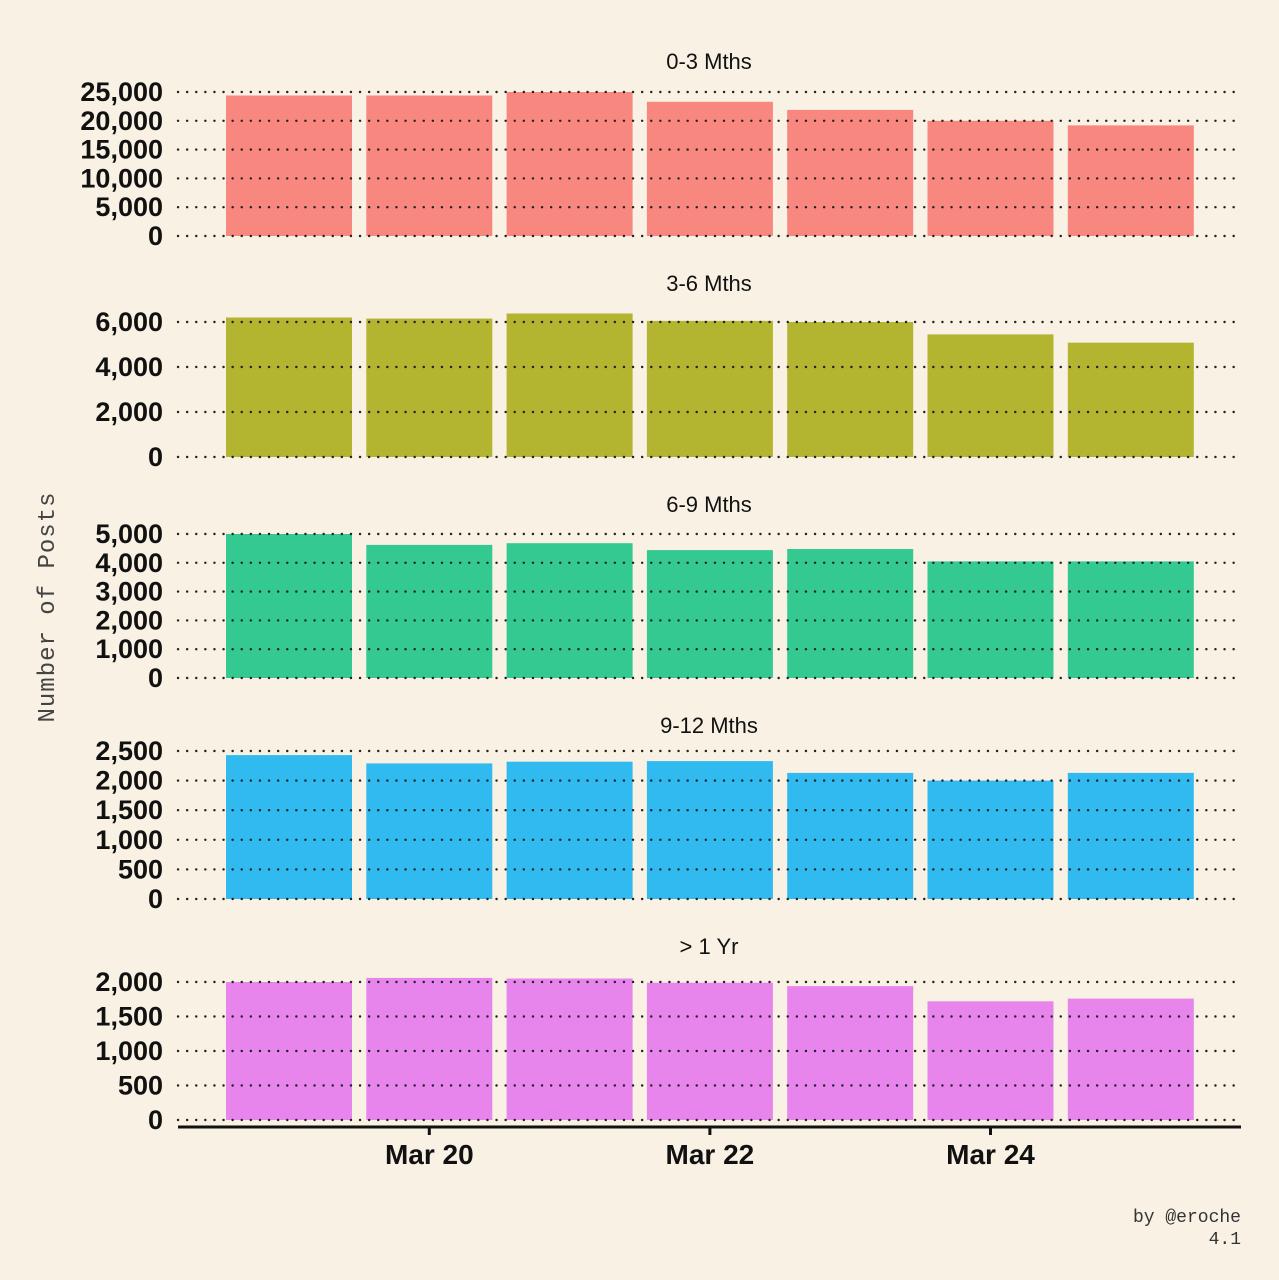  I want to click on panel-1: 3-6 Mths 0 2,000 4,000 6,000, so click(669, 371).